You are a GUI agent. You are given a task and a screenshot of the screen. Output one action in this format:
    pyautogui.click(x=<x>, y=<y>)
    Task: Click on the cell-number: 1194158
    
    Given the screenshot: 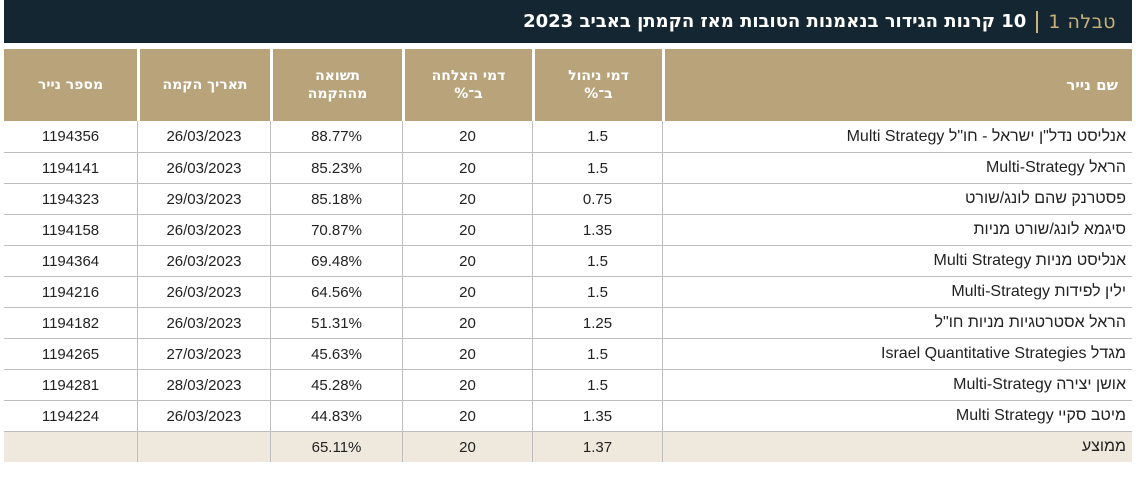 What is the action you would take?
    pyautogui.click(x=70, y=230)
    